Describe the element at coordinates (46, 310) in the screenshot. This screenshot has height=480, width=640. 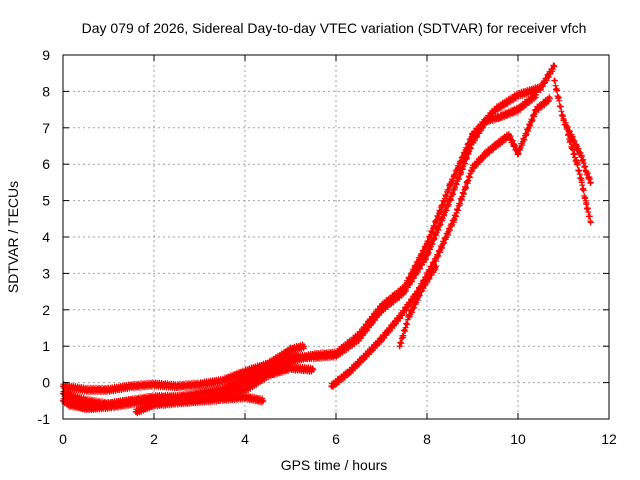
I see `y-tick-label: 2` at that location.